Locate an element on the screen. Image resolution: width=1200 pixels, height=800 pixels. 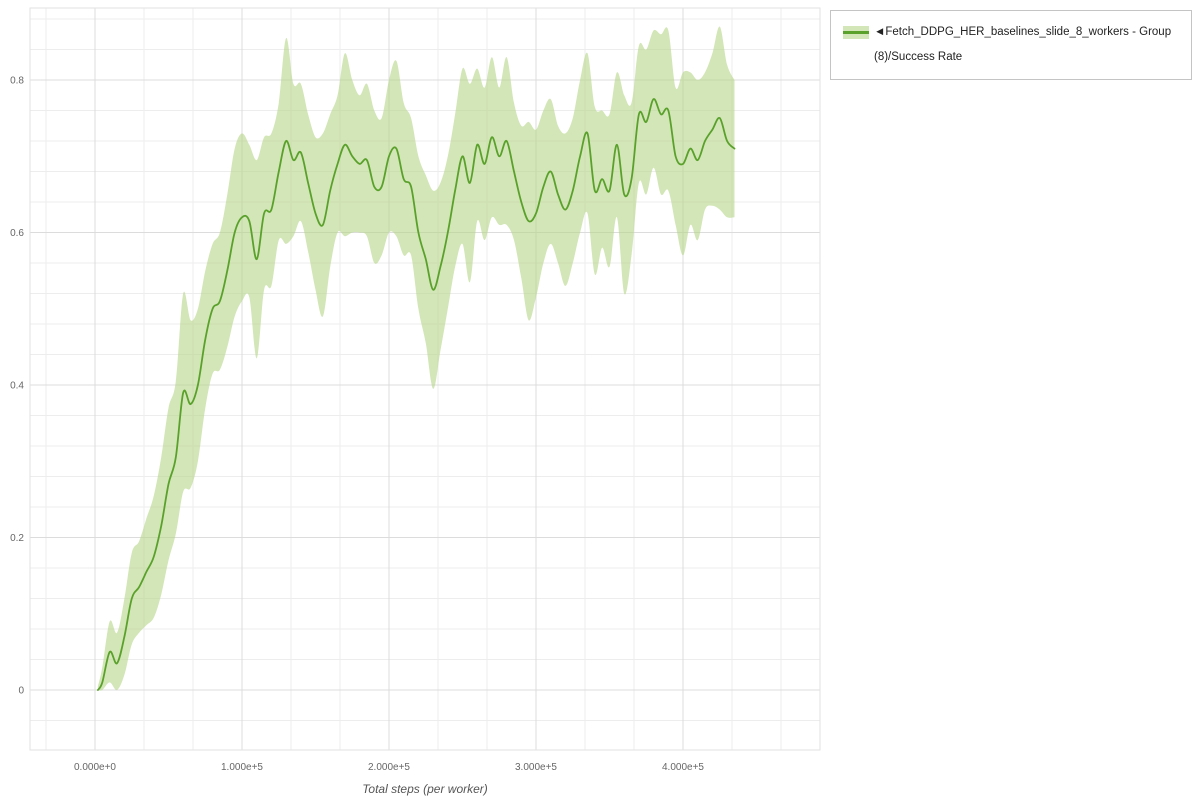
series-swatch-icon is located at coordinates (856, 32).